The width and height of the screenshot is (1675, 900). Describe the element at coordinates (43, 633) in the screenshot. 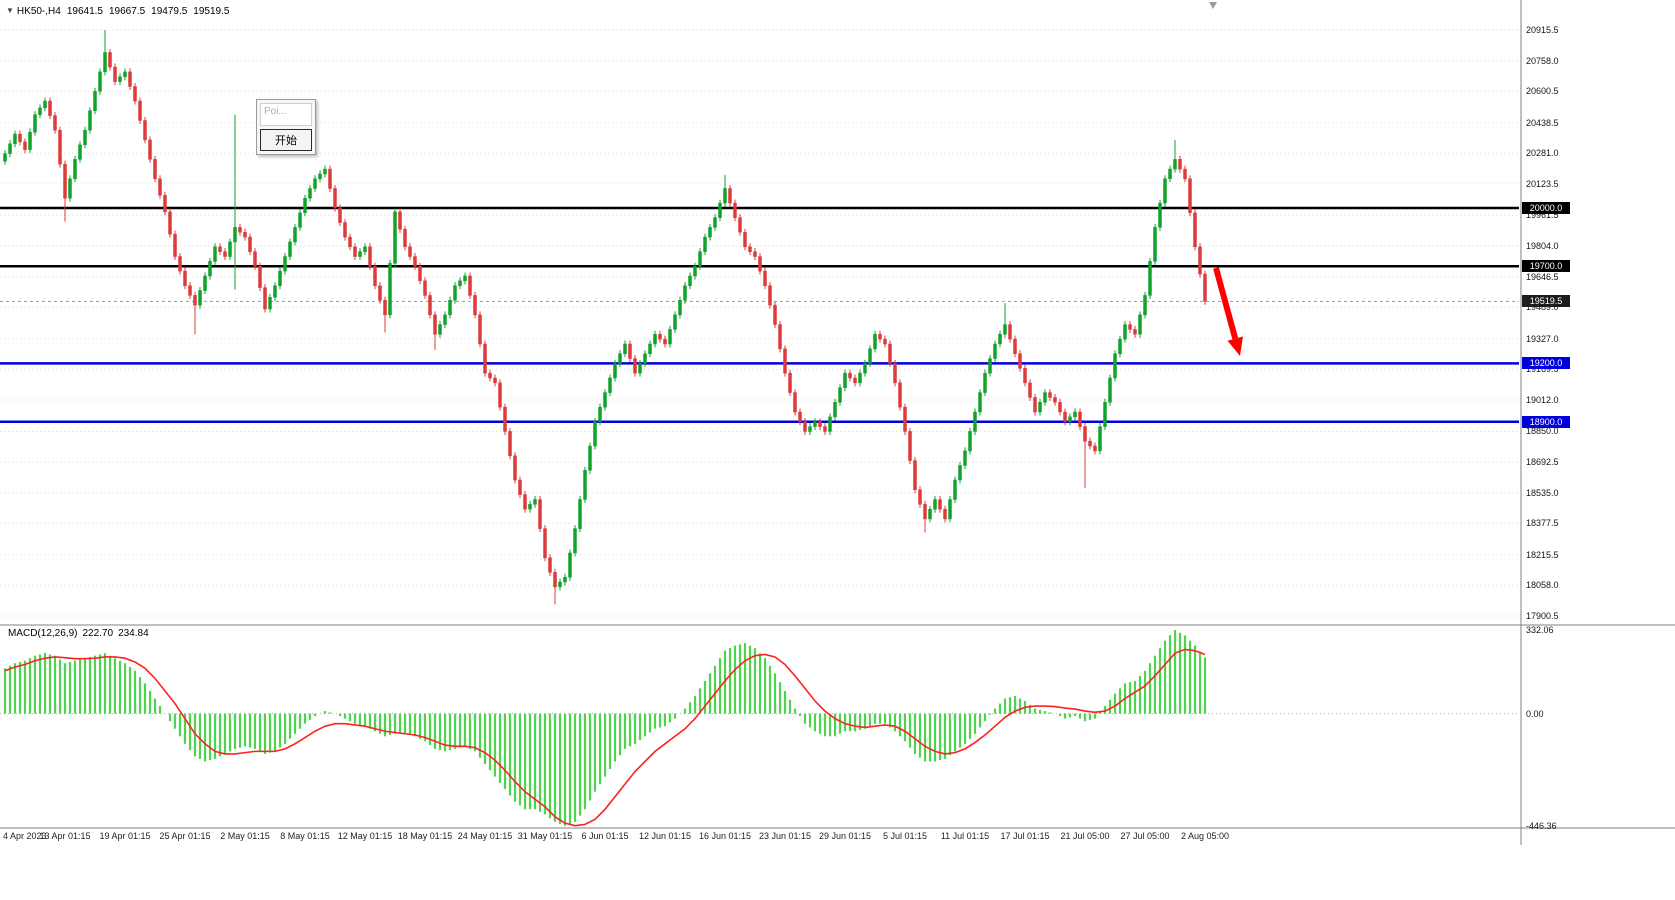

I see `macd-name: MACD(12,26,9)` at that location.